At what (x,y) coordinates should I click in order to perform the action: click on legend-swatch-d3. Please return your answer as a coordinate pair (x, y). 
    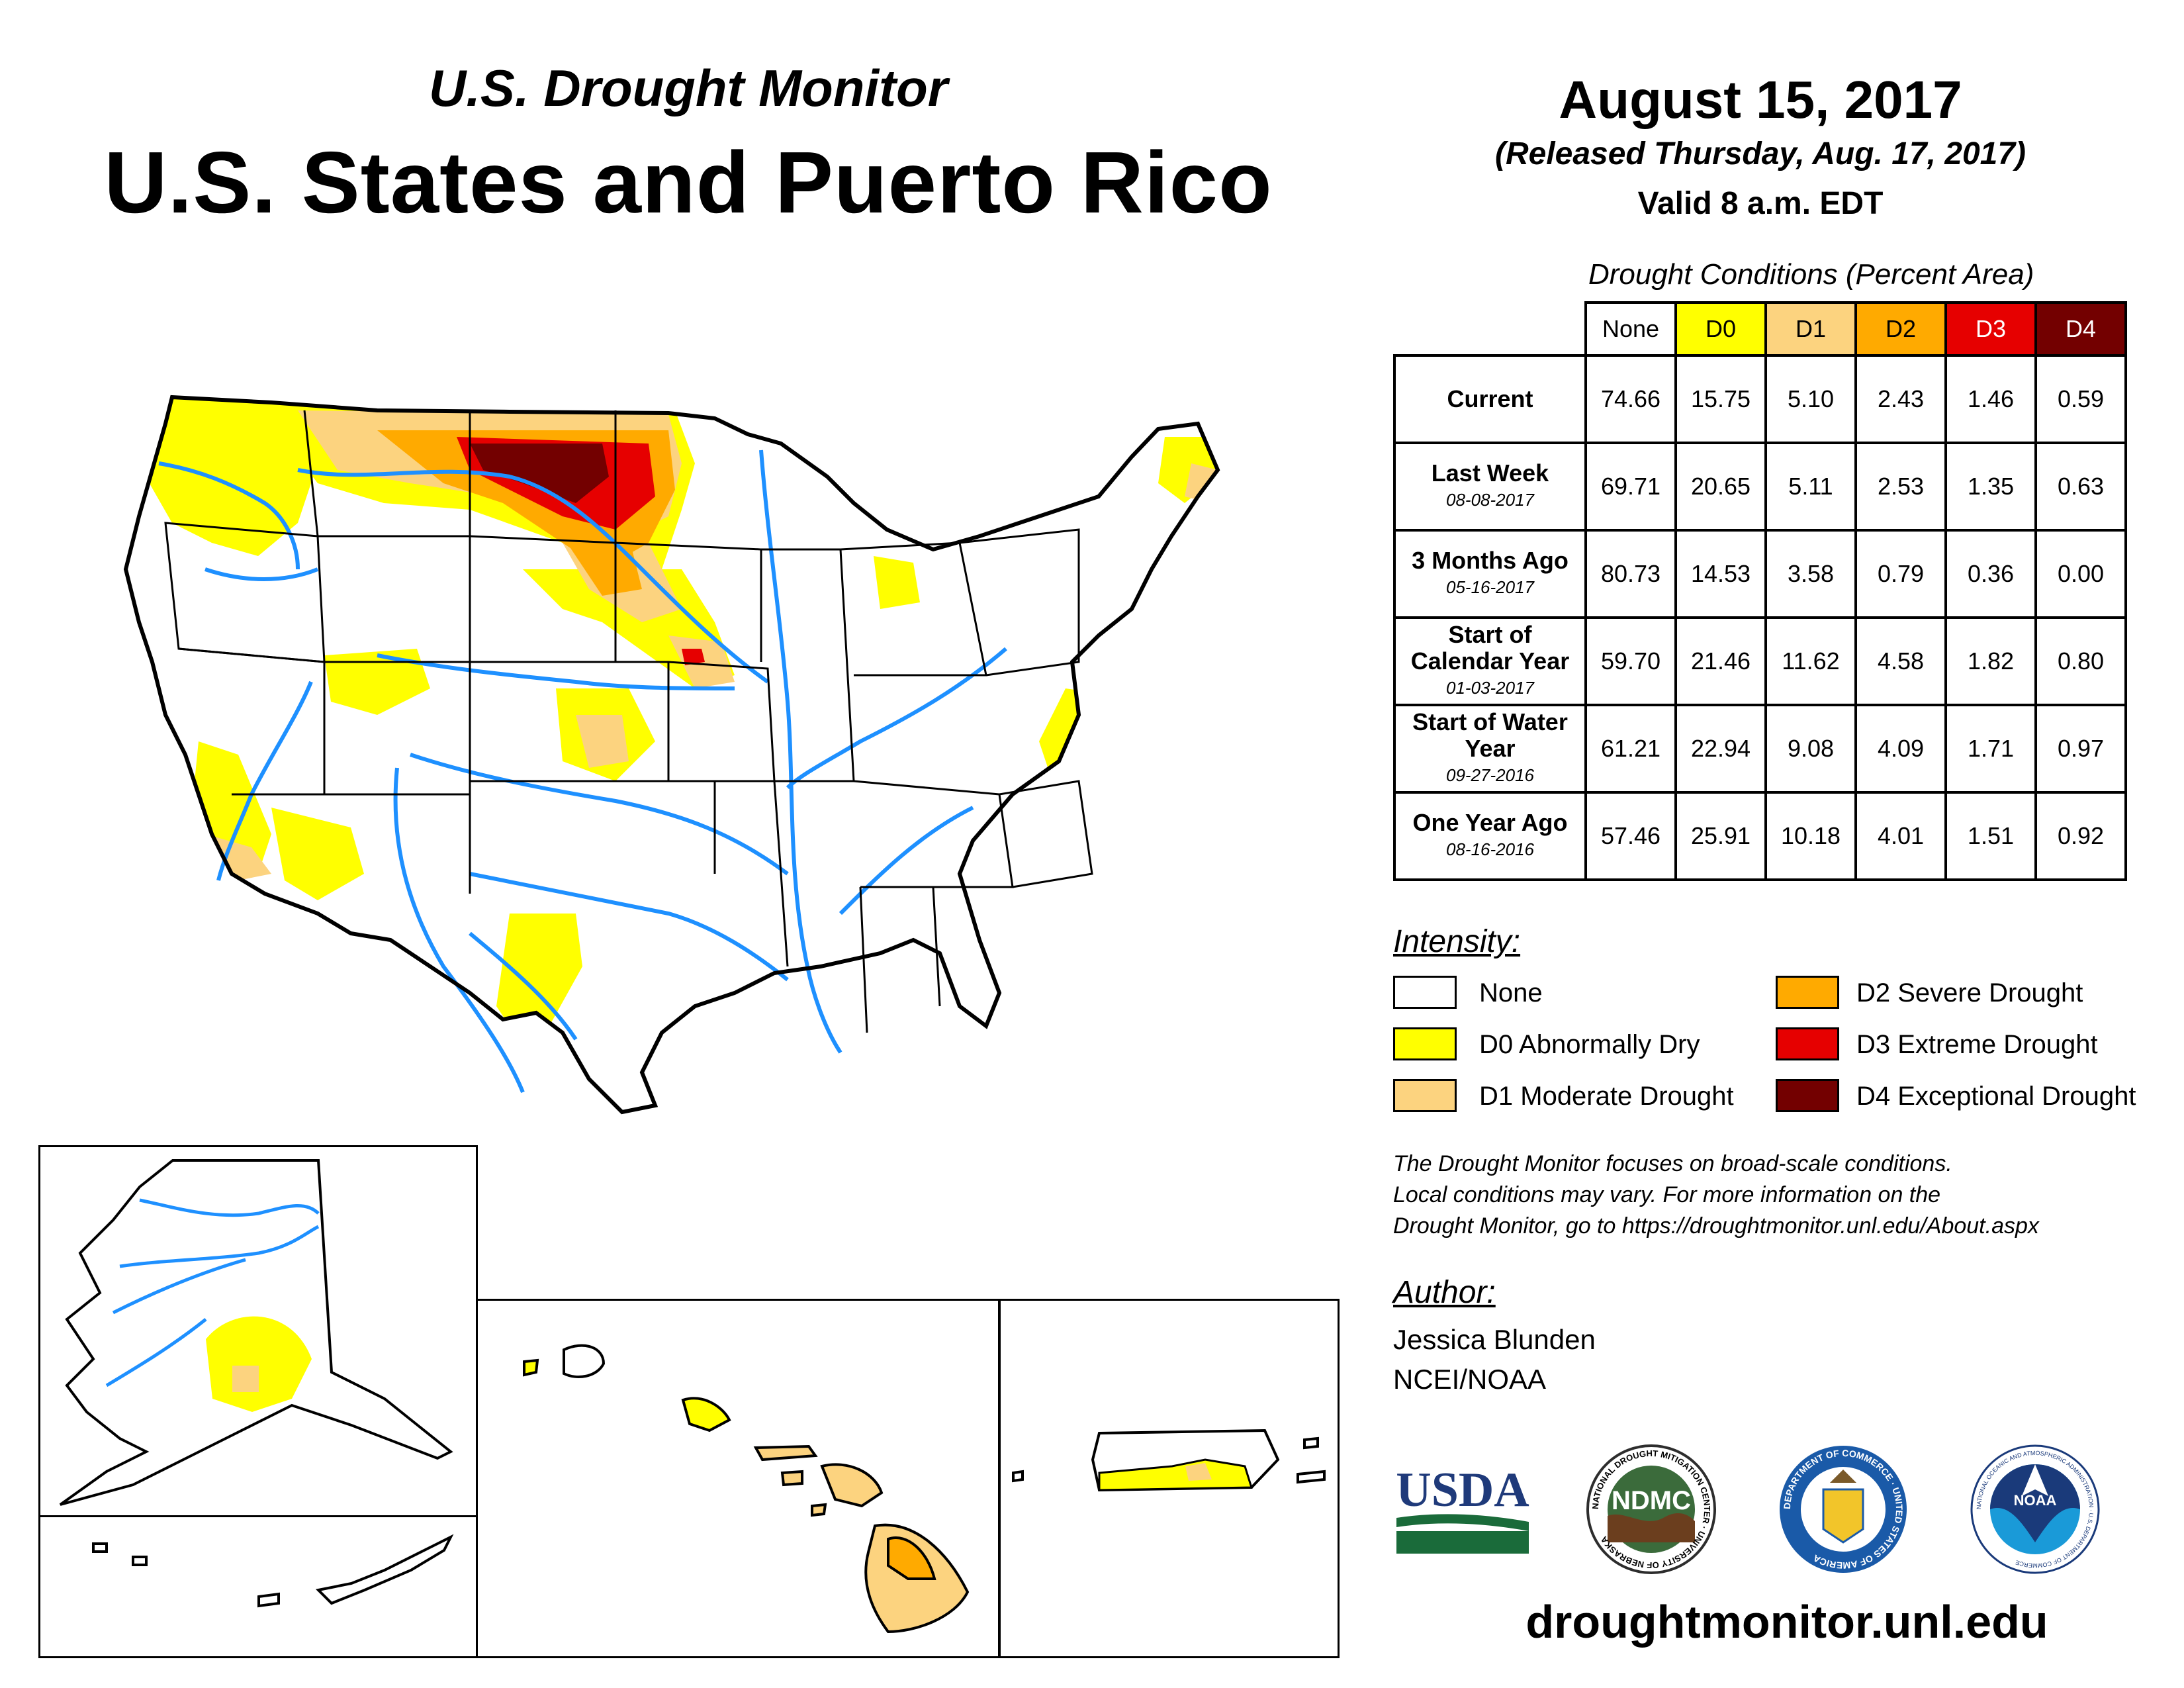
    Looking at the image, I should click on (1807, 1043).